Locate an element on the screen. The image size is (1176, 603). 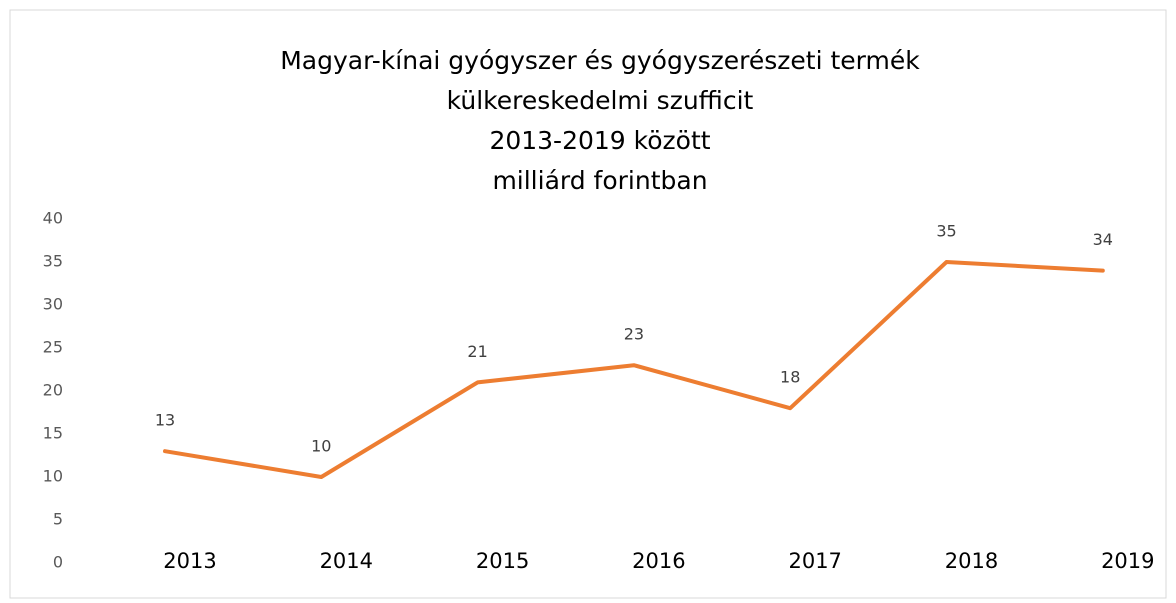
x-tick-label: 2018 is located at coordinates (971, 561).